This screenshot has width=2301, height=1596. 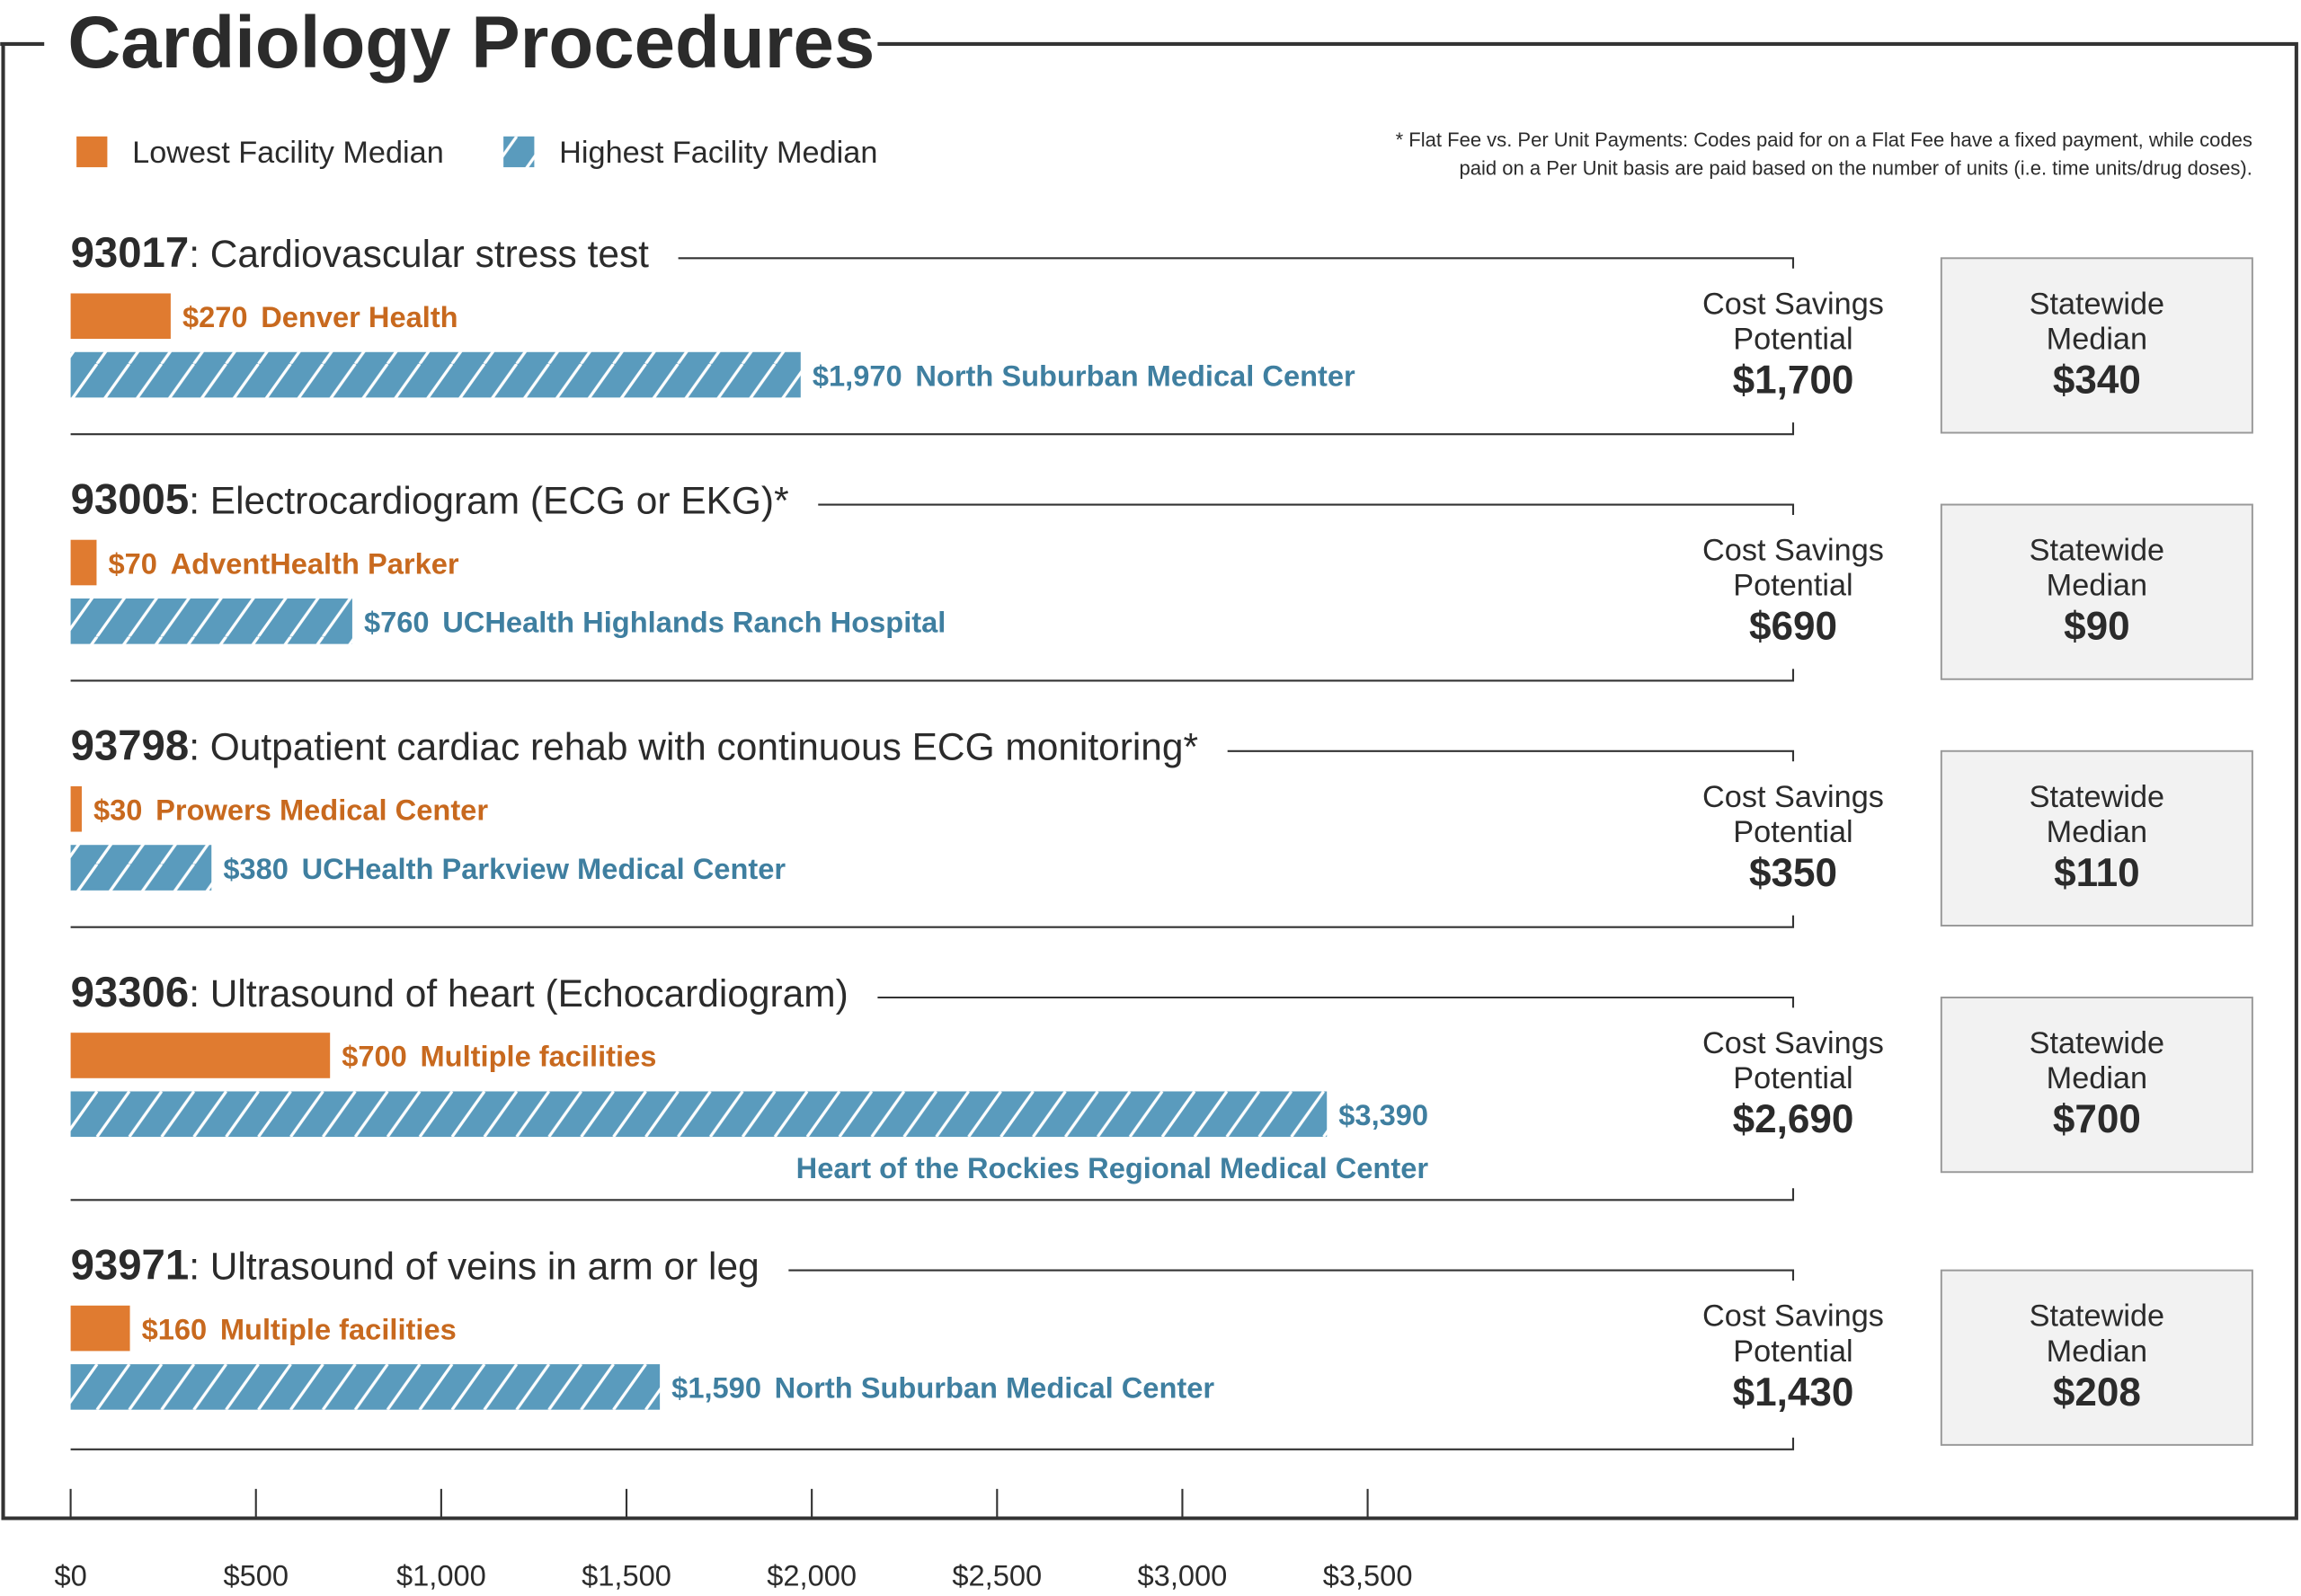 I want to click on procedure-description: : Ultrasound of heart (Echocardiogram), so click(x=518, y=993).